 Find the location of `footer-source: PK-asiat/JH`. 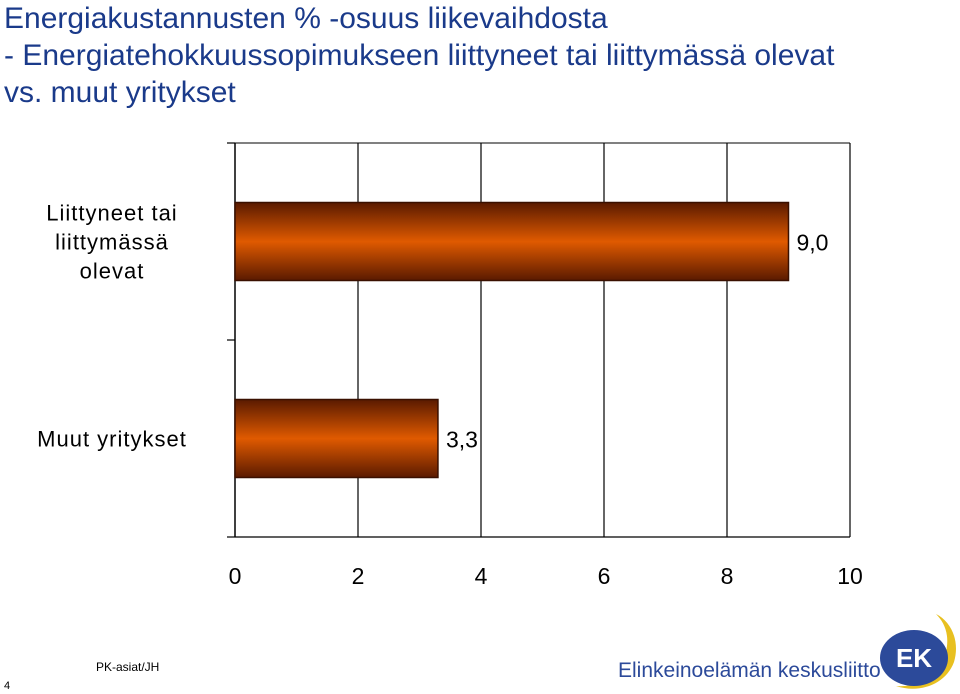

footer-source: PK-asiat/JH is located at coordinates (128, 667).